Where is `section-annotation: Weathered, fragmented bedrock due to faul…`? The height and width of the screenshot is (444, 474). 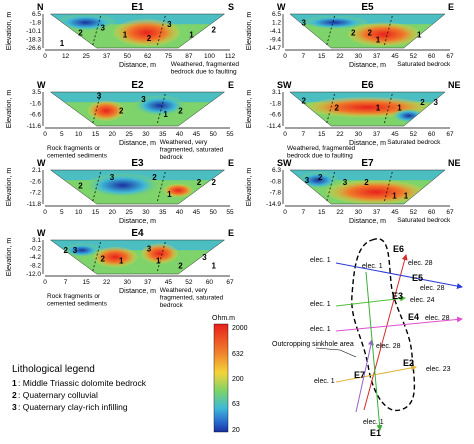 section-annotation: Weathered, fragmented bedrock due to faul… is located at coordinates (321, 152).